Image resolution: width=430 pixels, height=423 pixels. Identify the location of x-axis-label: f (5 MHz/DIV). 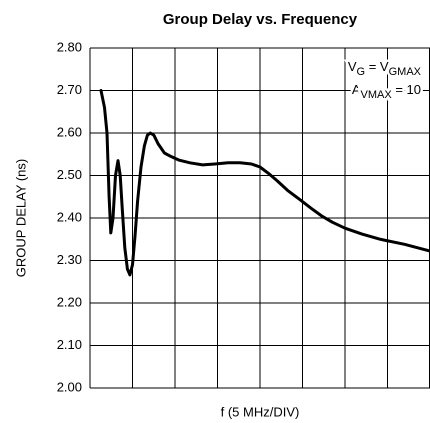
(260, 411).